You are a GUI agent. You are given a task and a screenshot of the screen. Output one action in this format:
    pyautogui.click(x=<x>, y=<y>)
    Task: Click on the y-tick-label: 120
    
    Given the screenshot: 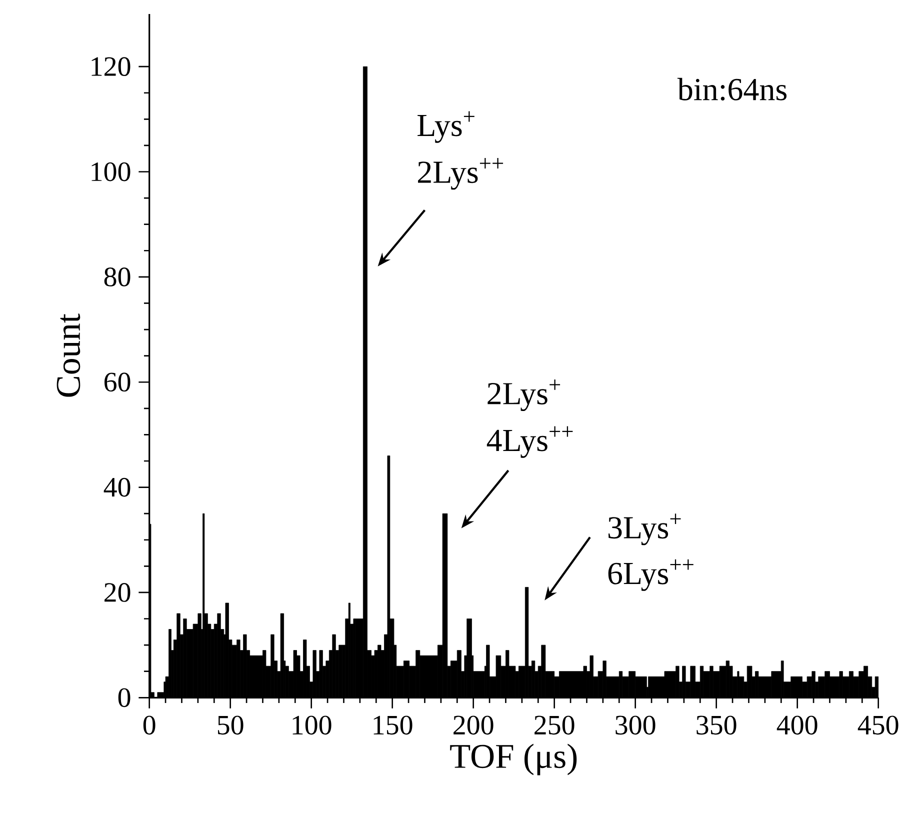 What is the action you would take?
    pyautogui.click(x=111, y=66)
    